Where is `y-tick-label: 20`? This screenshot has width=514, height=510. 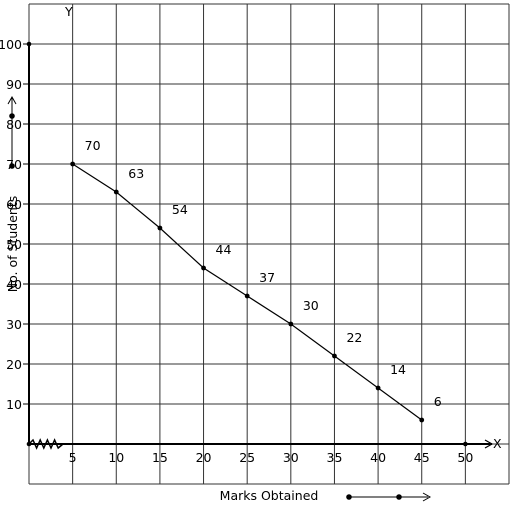
y-tick-label: 20 is located at coordinates (14, 364).